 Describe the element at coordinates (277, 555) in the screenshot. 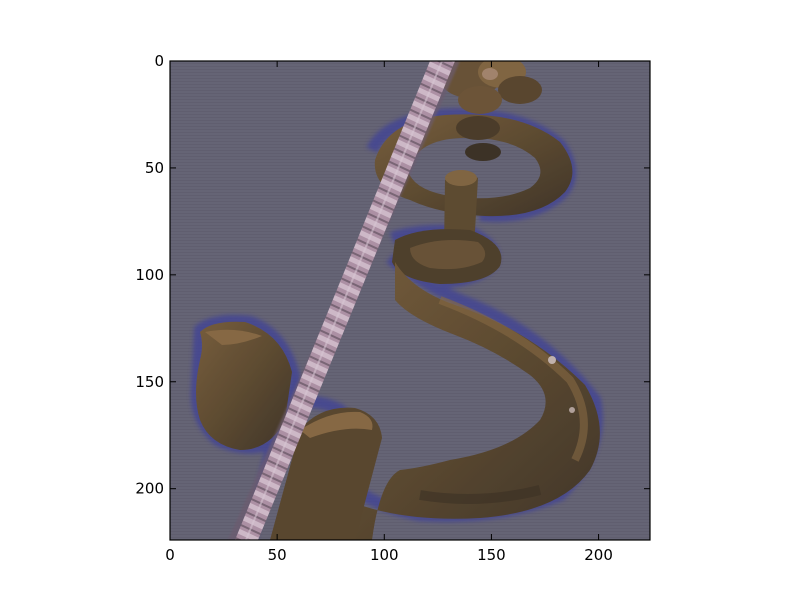

I see `x-tick-label: 50` at that location.